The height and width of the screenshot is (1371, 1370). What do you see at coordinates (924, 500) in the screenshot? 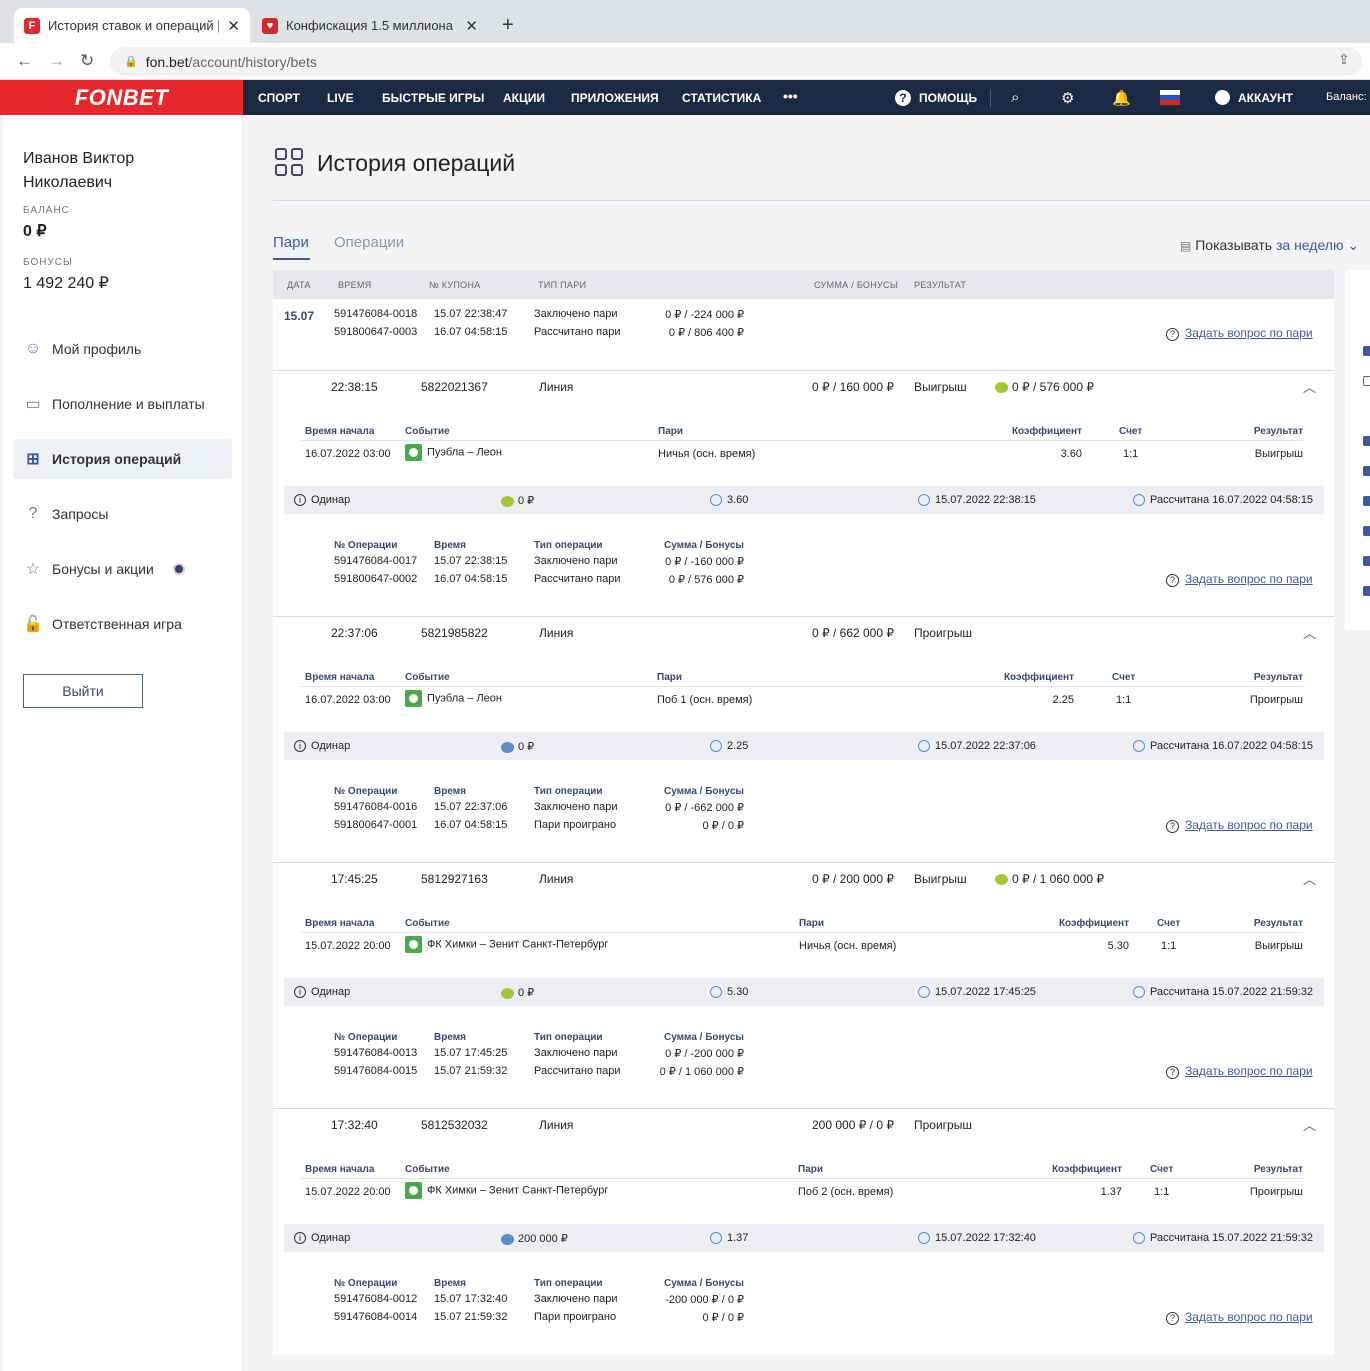
I see `clock-icon` at bounding box center [924, 500].